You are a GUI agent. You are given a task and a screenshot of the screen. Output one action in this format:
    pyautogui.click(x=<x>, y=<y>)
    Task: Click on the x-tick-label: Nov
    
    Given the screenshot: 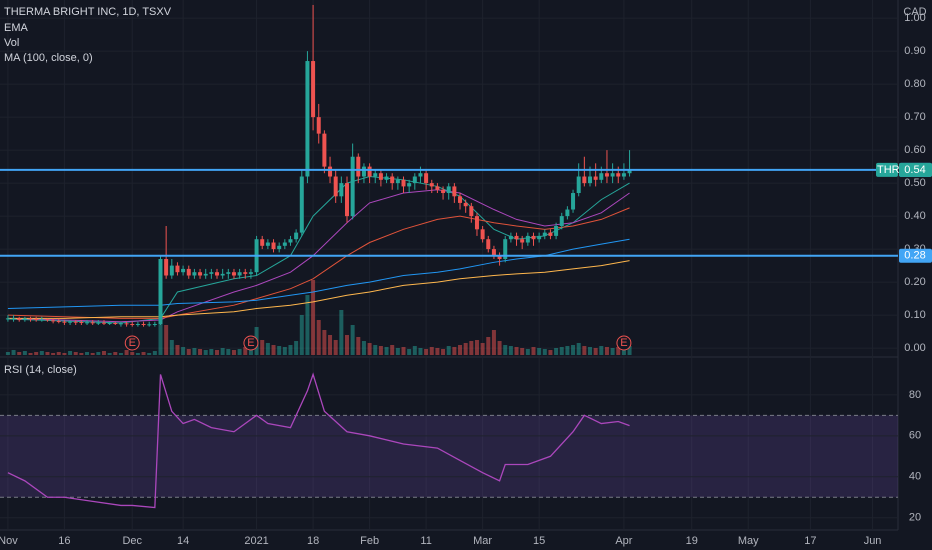 What is the action you would take?
    pyautogui.click(x=9, y=541)
    